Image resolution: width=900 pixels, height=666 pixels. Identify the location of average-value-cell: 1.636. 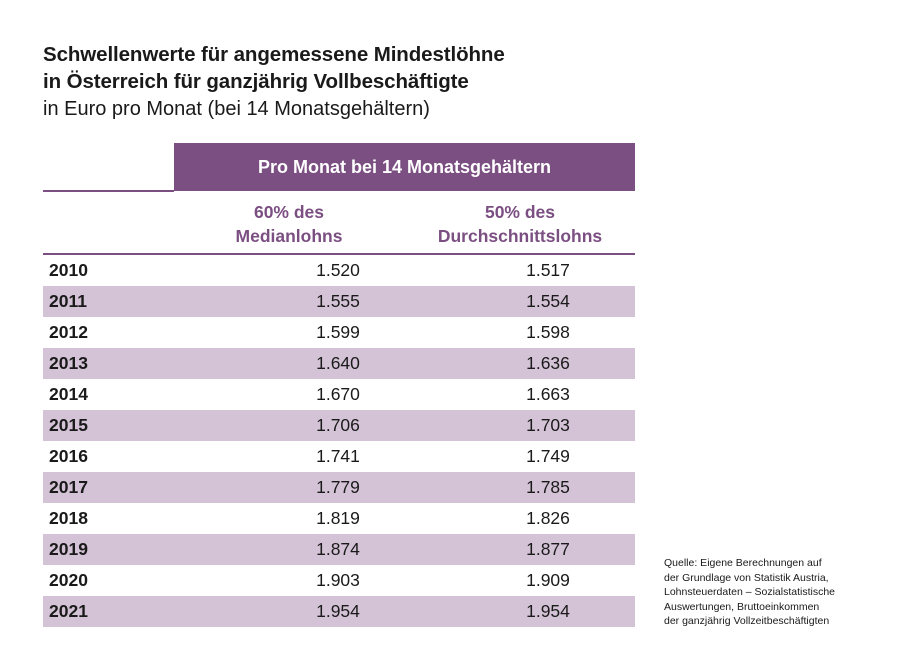
(548, 363).